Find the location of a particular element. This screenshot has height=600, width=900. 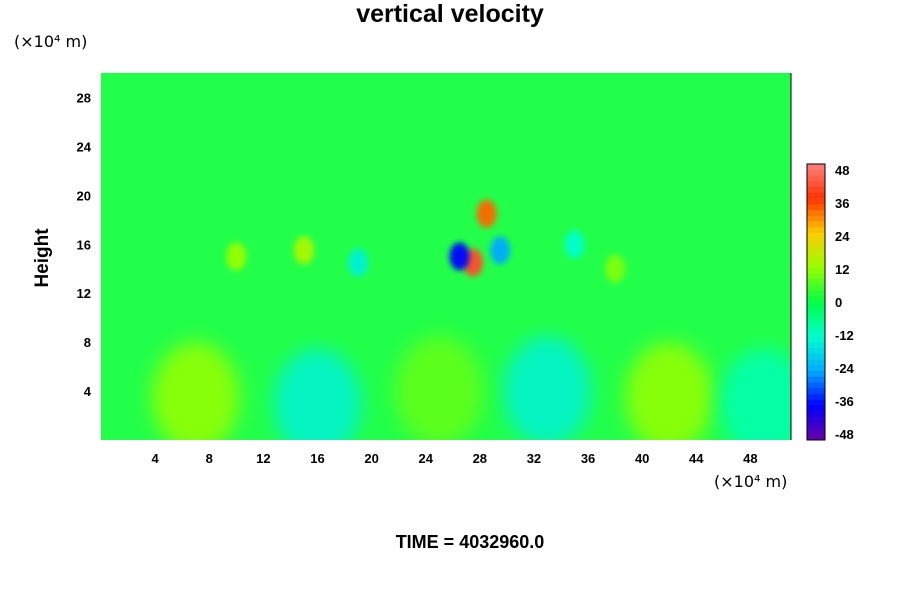

y-tick-label: 12 is located at coordinates (84, 293).